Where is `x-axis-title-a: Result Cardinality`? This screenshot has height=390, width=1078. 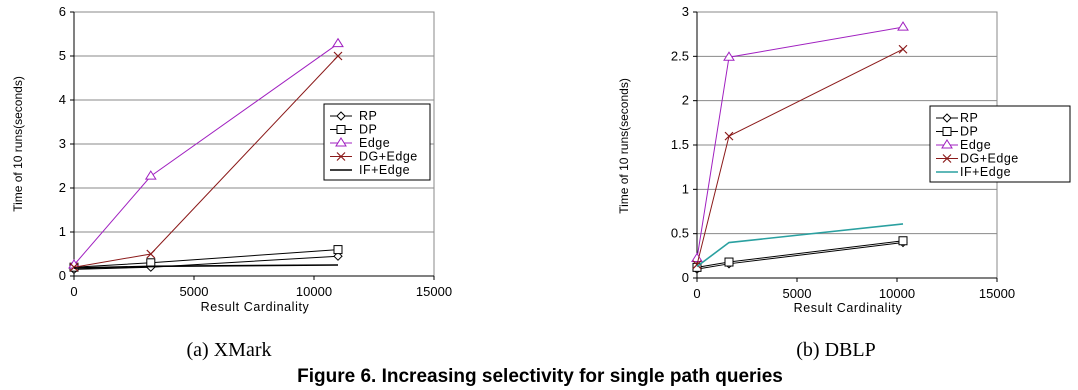
x-axis-title-a: Result Cardinality is located at coordinates (255, 307).